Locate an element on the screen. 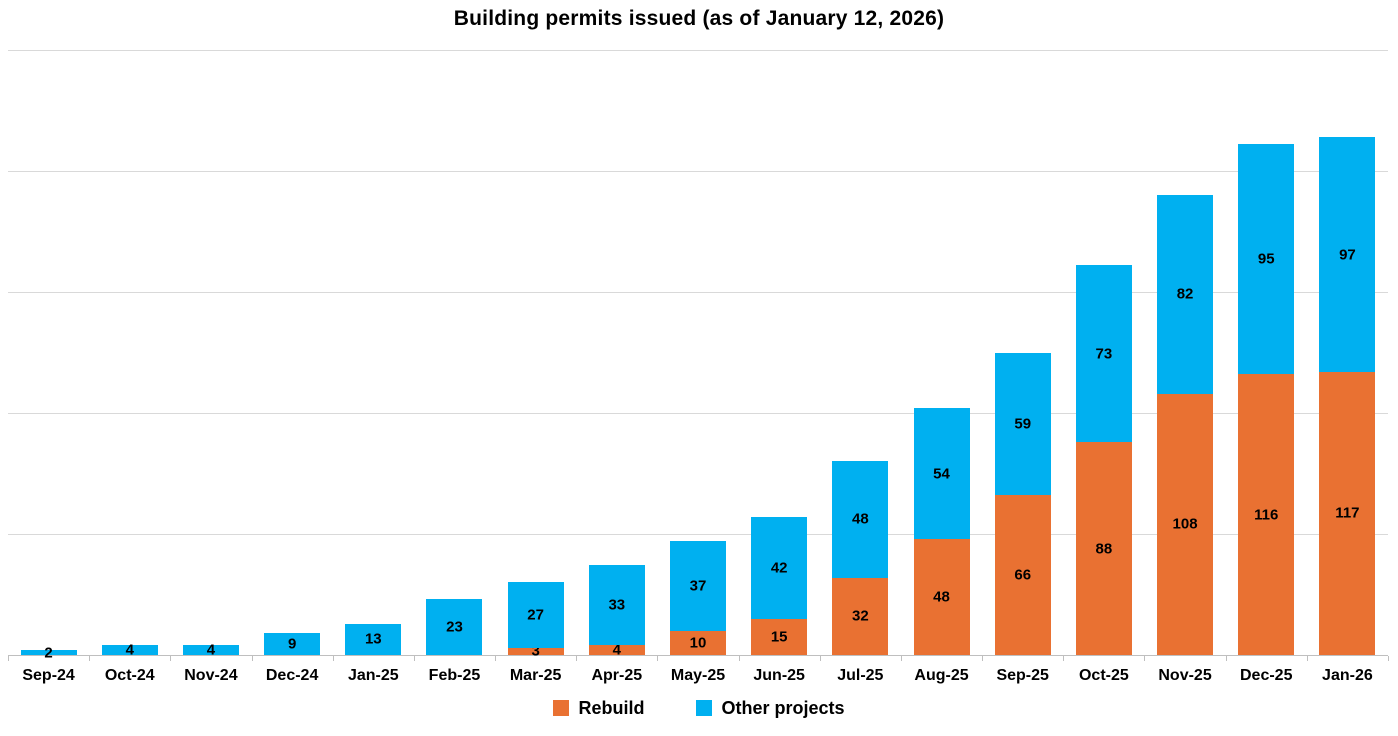 The height and width of the screenshot is (736, 1398). x-axis-label: Nov-25 is located at coordinates (1185, 675).